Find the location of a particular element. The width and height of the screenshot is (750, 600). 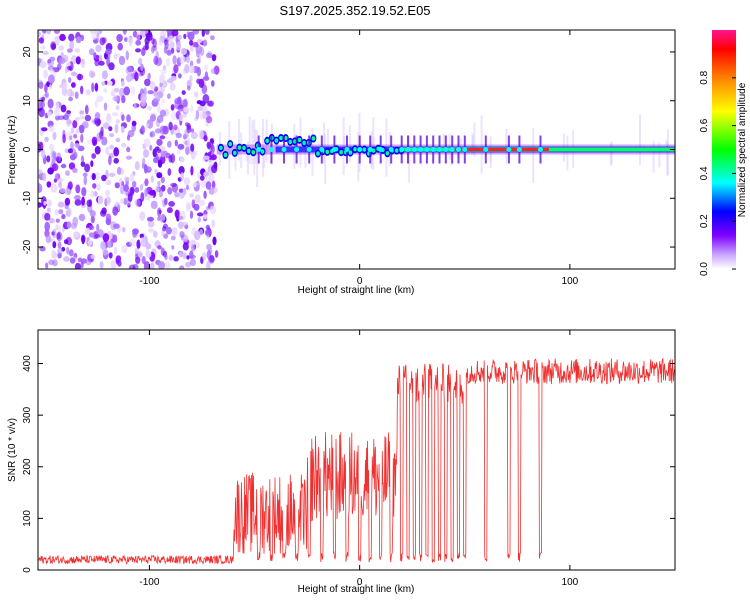

spectrogram-y-tick-label: -20 is located at coordinates (27, 246).